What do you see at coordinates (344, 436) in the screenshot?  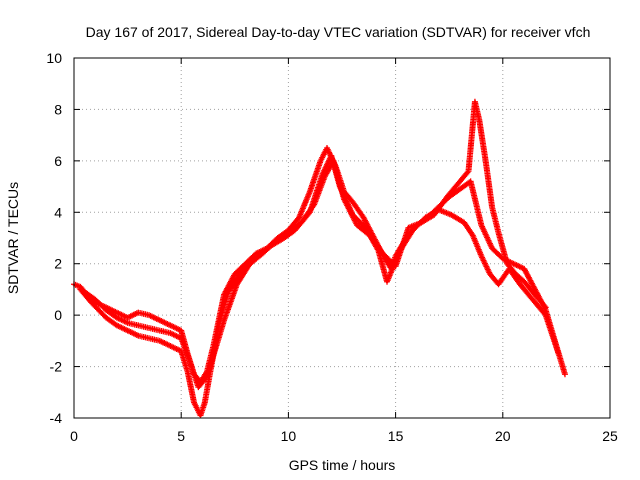 I see `x-tick-labels: 0 5 10 15 20 25` at bounding box center [344, 436].